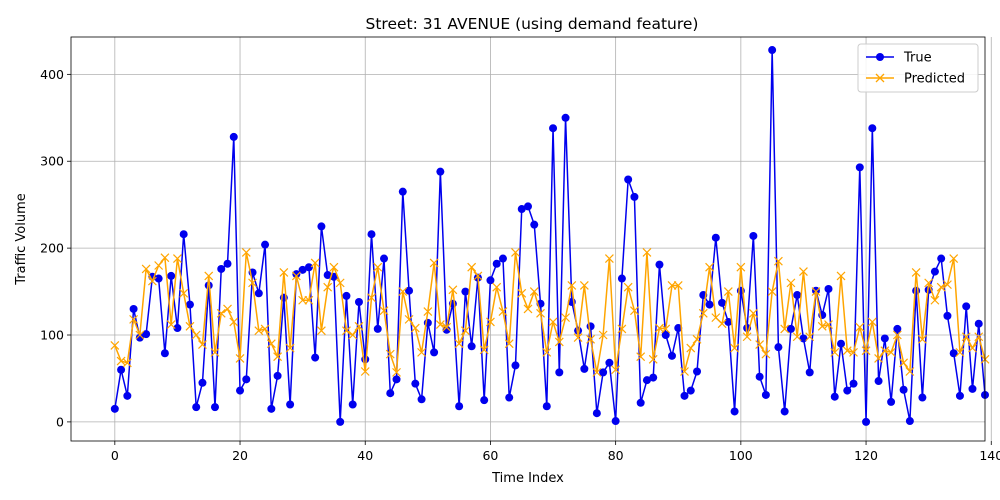  What do you see at coordinates (52, 335) in the screenshot?
I see `y-tick-label: 100` at bounding box center [52, 335].